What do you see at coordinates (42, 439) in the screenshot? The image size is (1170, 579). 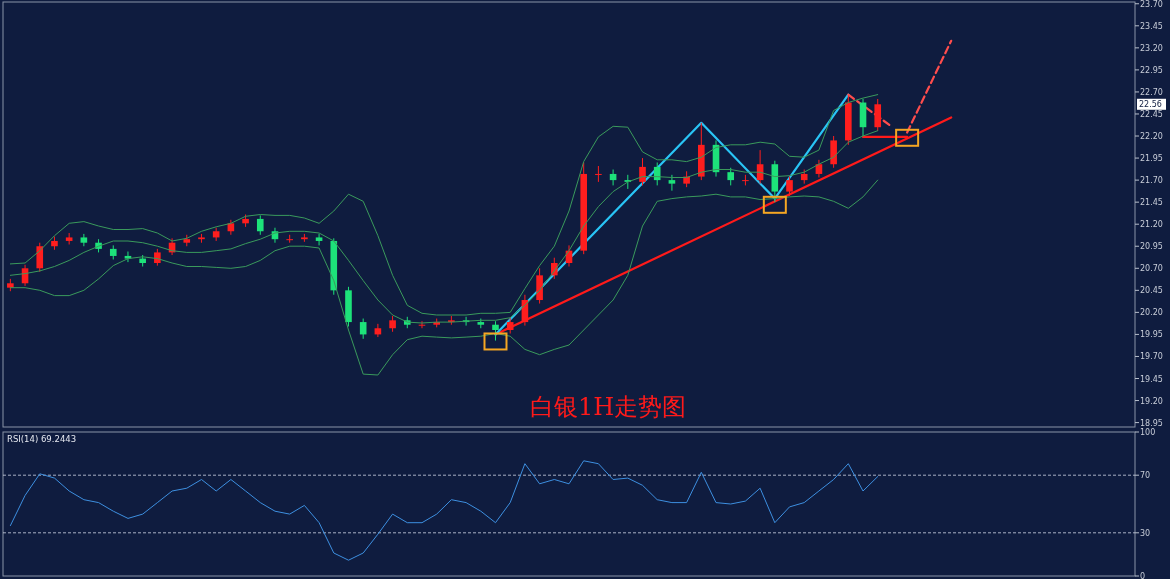 I see `chart-title: RSI(14) 69.2443` at bounding box center [42, 439].